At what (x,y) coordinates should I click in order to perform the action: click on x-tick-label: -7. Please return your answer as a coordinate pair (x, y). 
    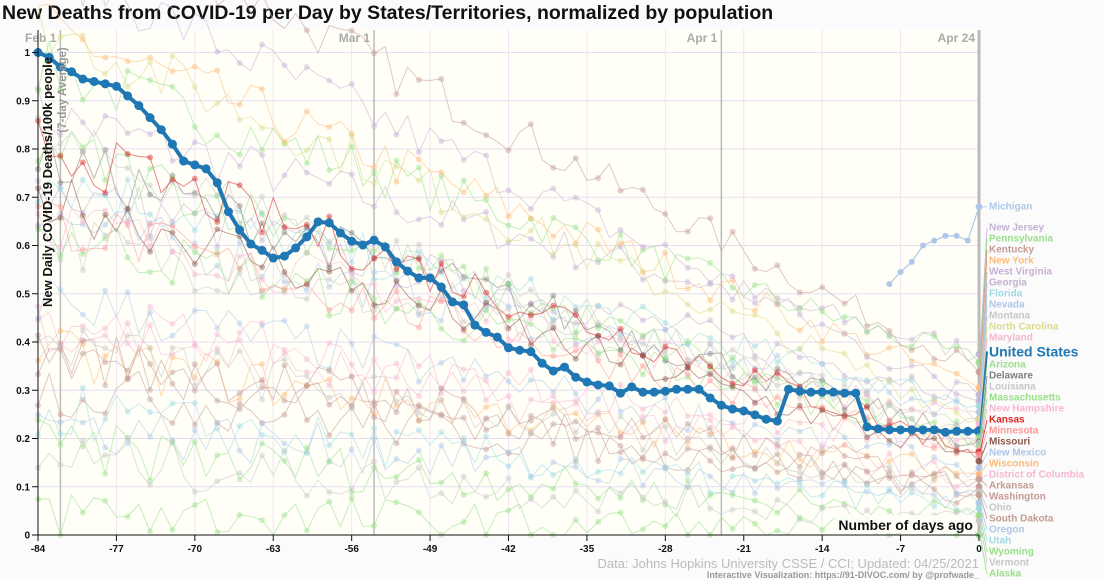
    Looking at the image, I should click on (900, 549).